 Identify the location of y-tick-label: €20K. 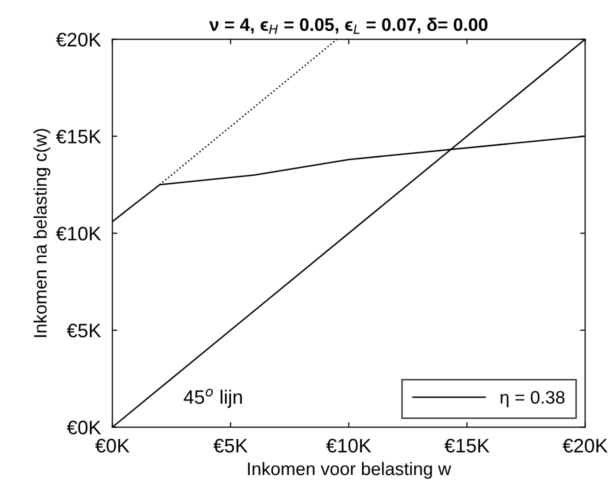
(79, 39).